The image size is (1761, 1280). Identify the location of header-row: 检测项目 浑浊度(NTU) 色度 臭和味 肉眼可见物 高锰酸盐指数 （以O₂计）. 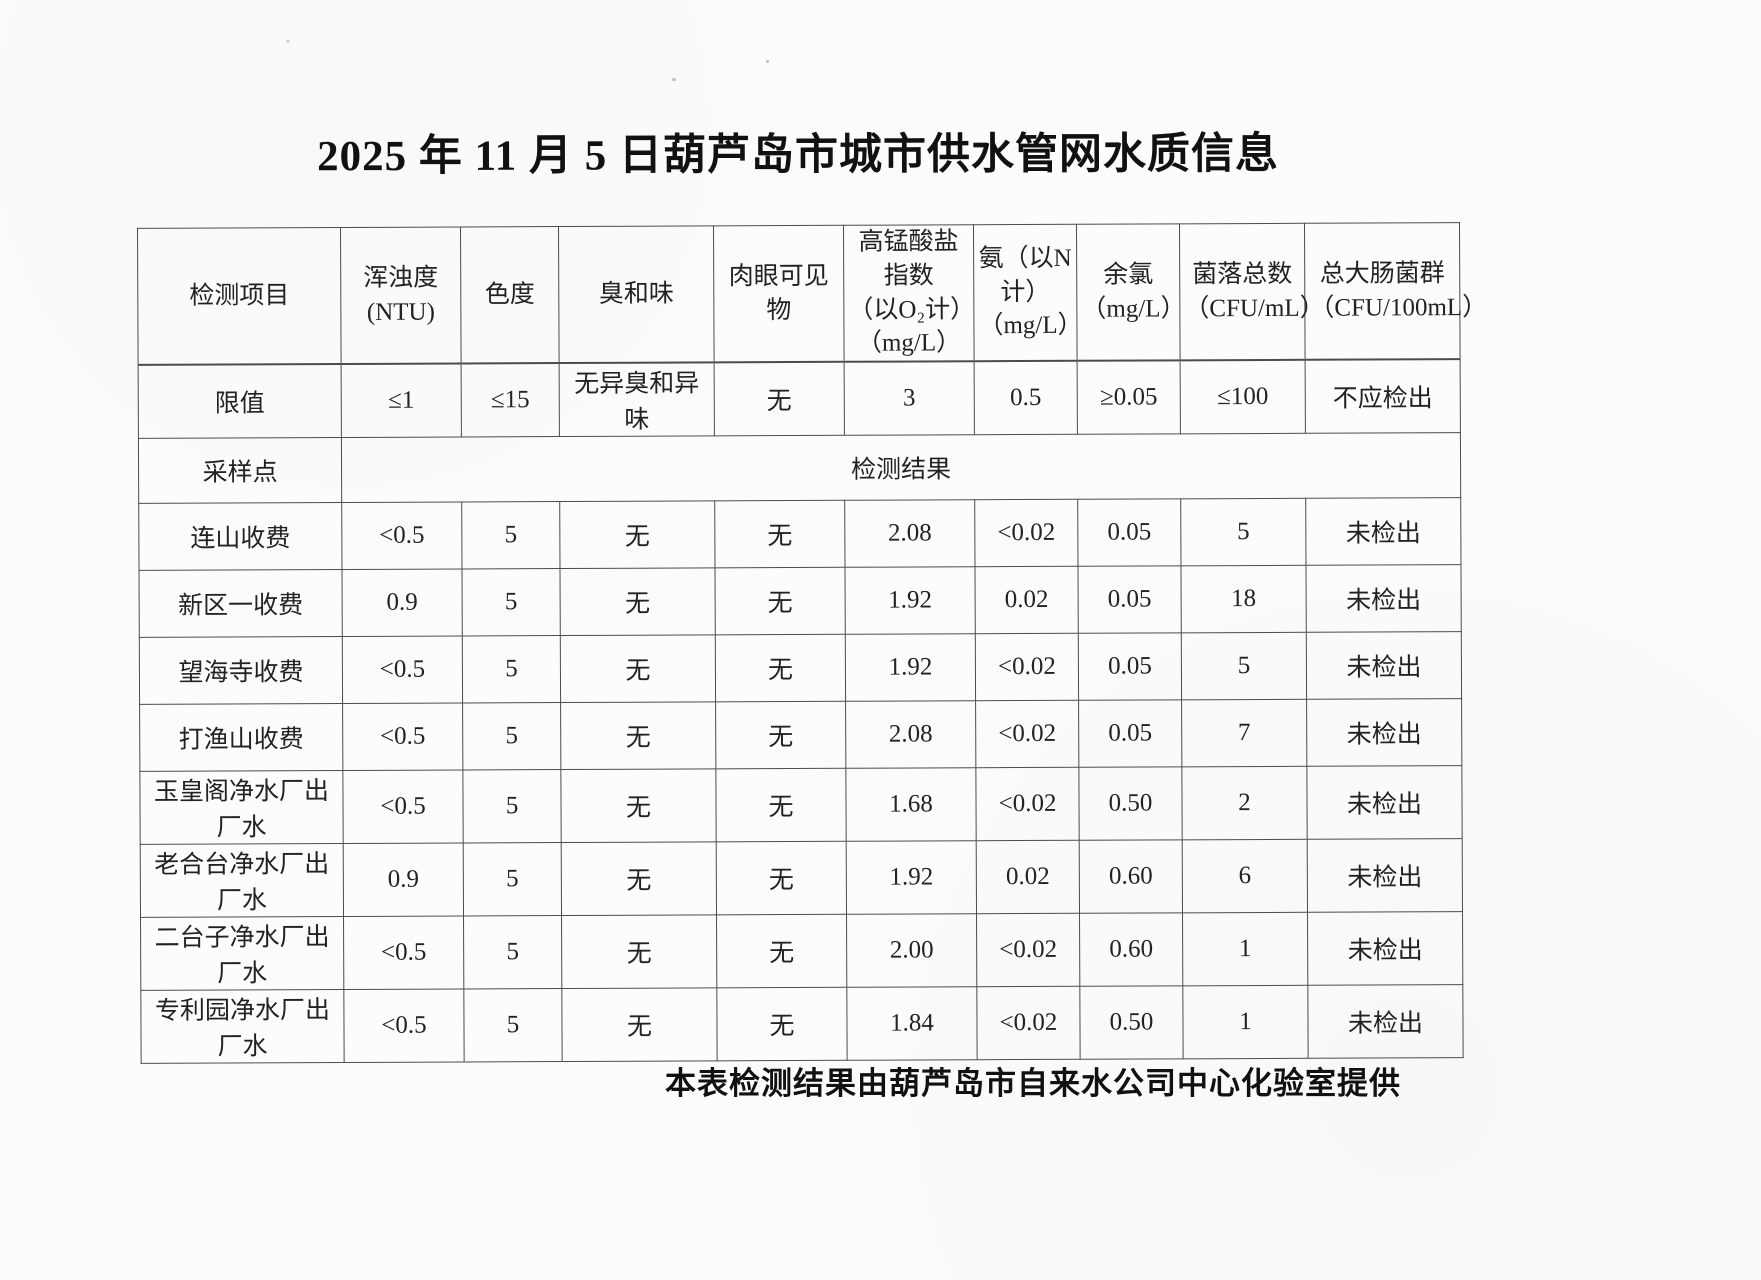
(812, 293).